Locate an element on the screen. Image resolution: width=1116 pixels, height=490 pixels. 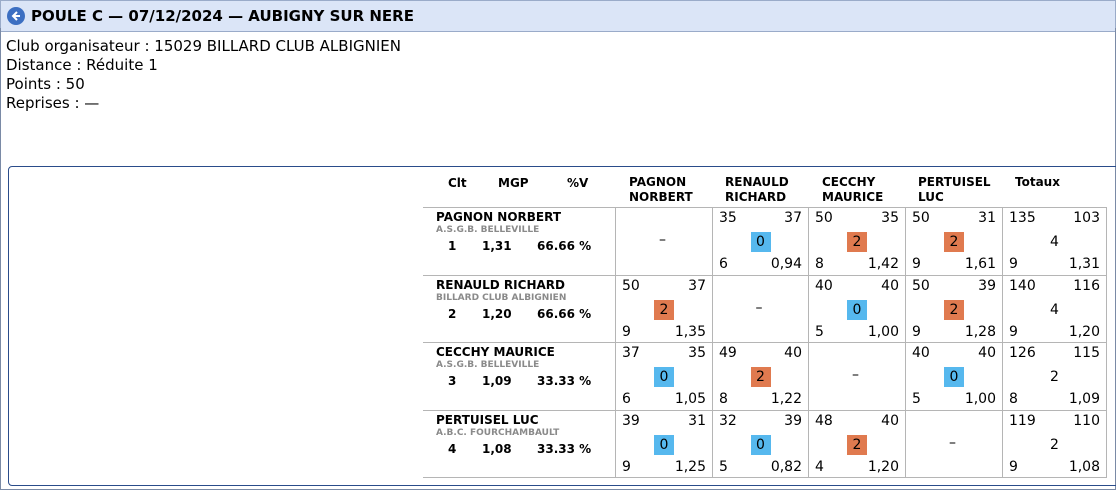
match-cell-average: 1,42 is located at coordinates (883, 264).